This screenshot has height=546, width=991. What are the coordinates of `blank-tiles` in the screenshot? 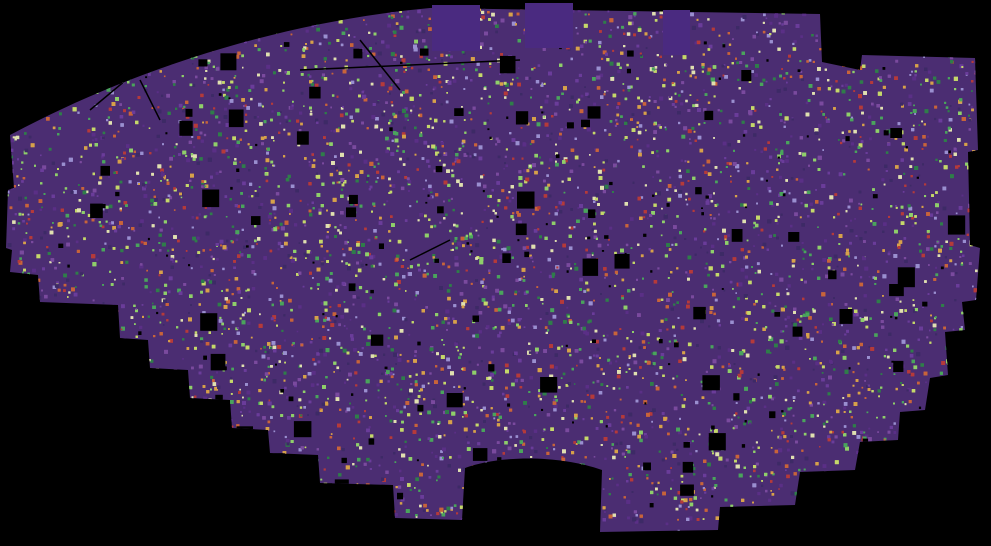 It's located at (561, 29).